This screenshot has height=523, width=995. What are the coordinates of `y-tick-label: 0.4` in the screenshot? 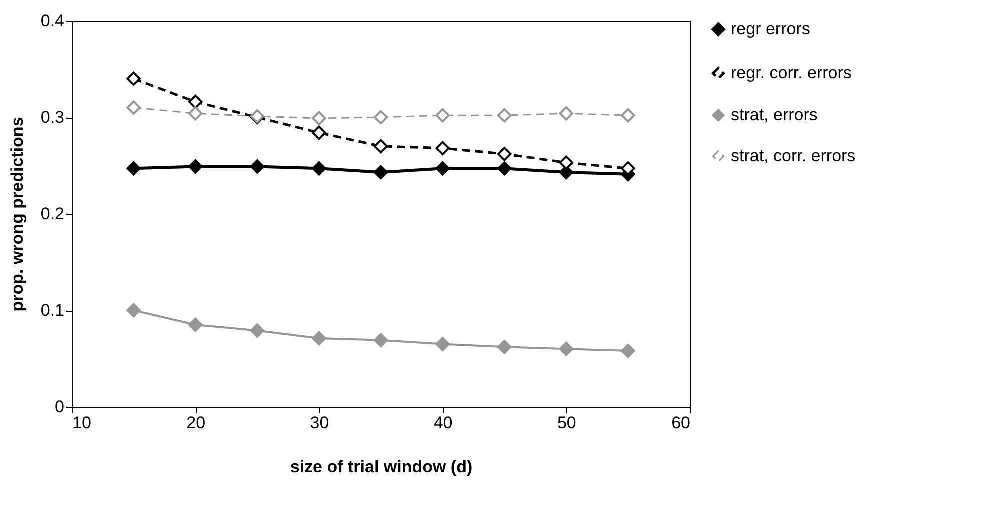 It's located at (52, 21).